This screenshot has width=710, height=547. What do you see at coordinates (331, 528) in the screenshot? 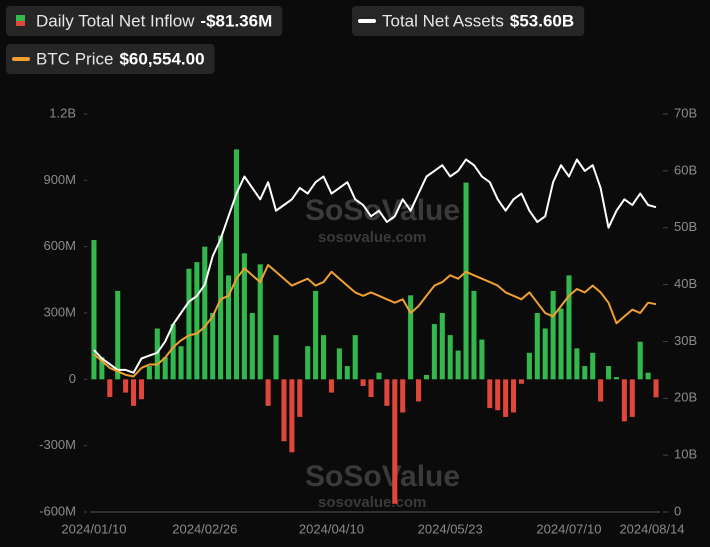
I see `x-tick-label: 2024/04/10` at bounding box center [331, 528].